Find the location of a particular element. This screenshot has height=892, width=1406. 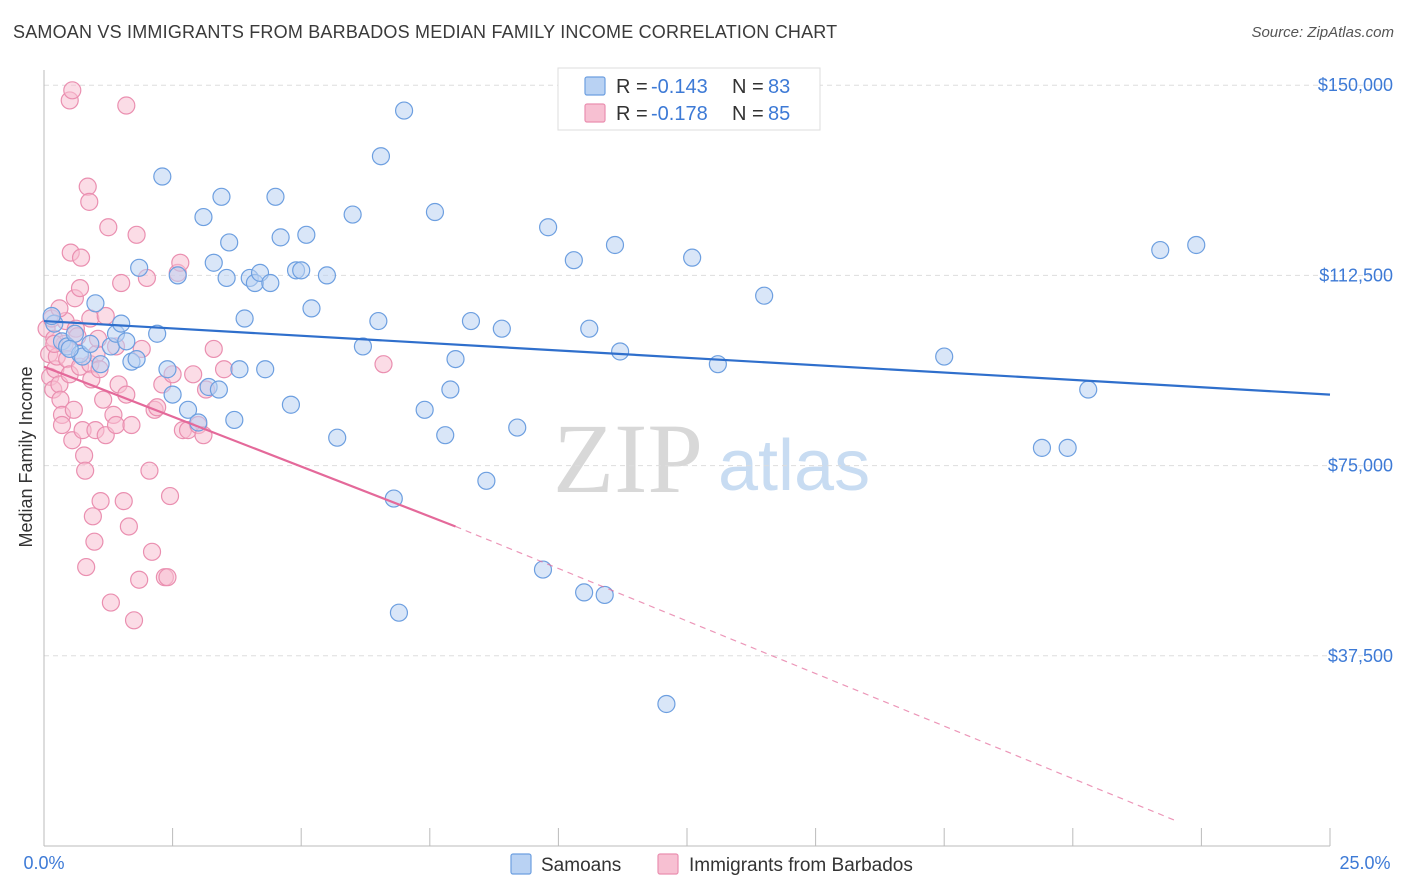

barbados-legend-swatch is located at coordinates (595, 113).